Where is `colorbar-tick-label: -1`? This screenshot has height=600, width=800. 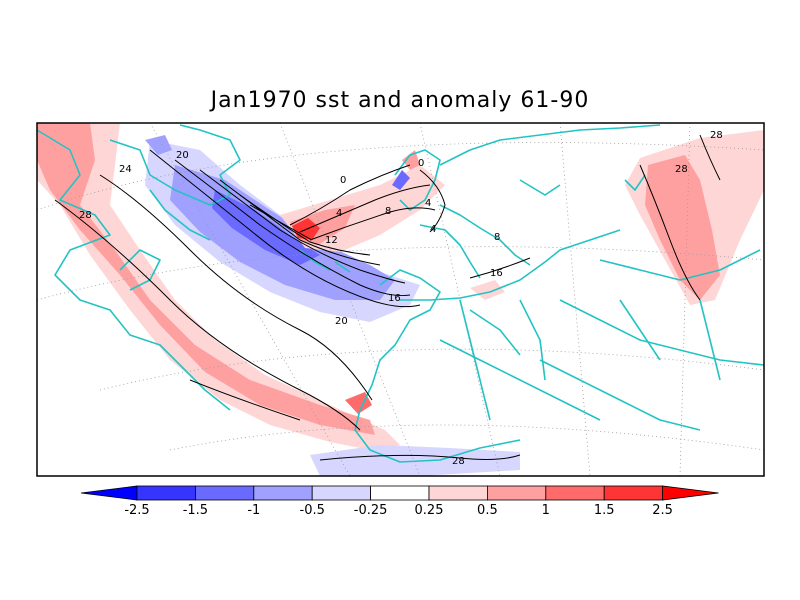 colorbar-tick-label: -1 is located at coordinates (253, 510).